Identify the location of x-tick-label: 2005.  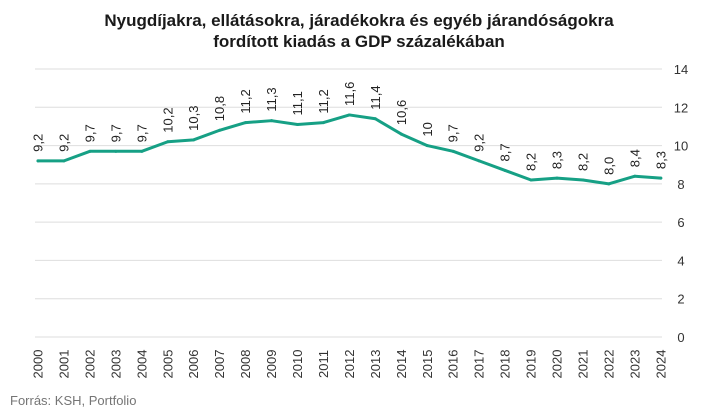
(167, 364).